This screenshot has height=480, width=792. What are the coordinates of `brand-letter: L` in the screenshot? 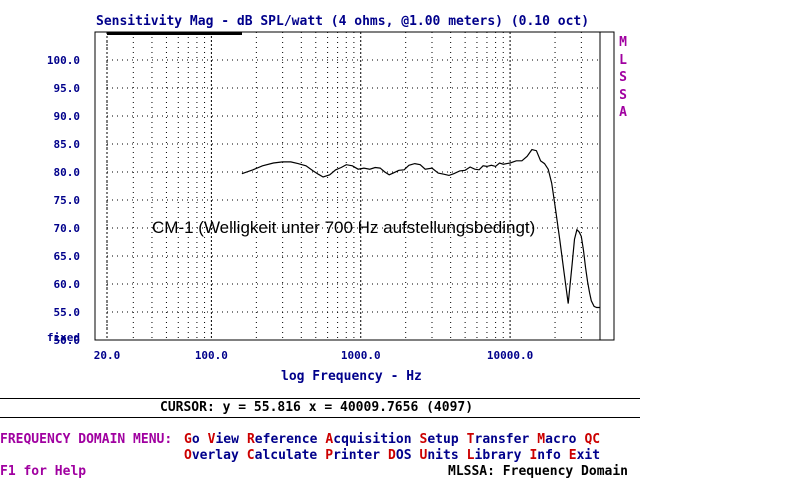 It's located at (623, 60).